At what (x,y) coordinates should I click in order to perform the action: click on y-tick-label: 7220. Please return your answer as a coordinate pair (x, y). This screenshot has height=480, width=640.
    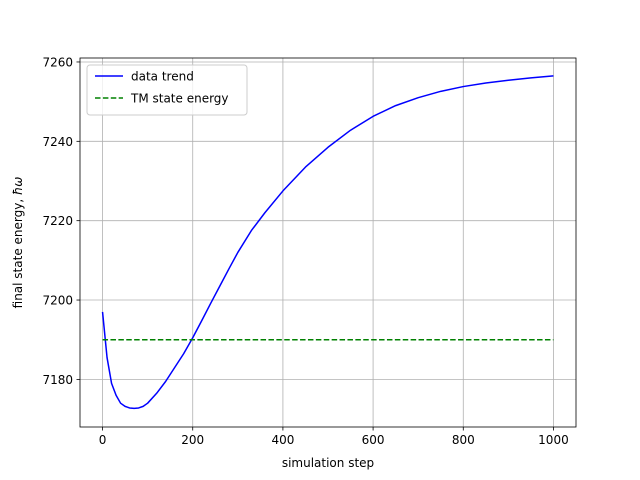
    Looking at the image, I should click on (57, 221).